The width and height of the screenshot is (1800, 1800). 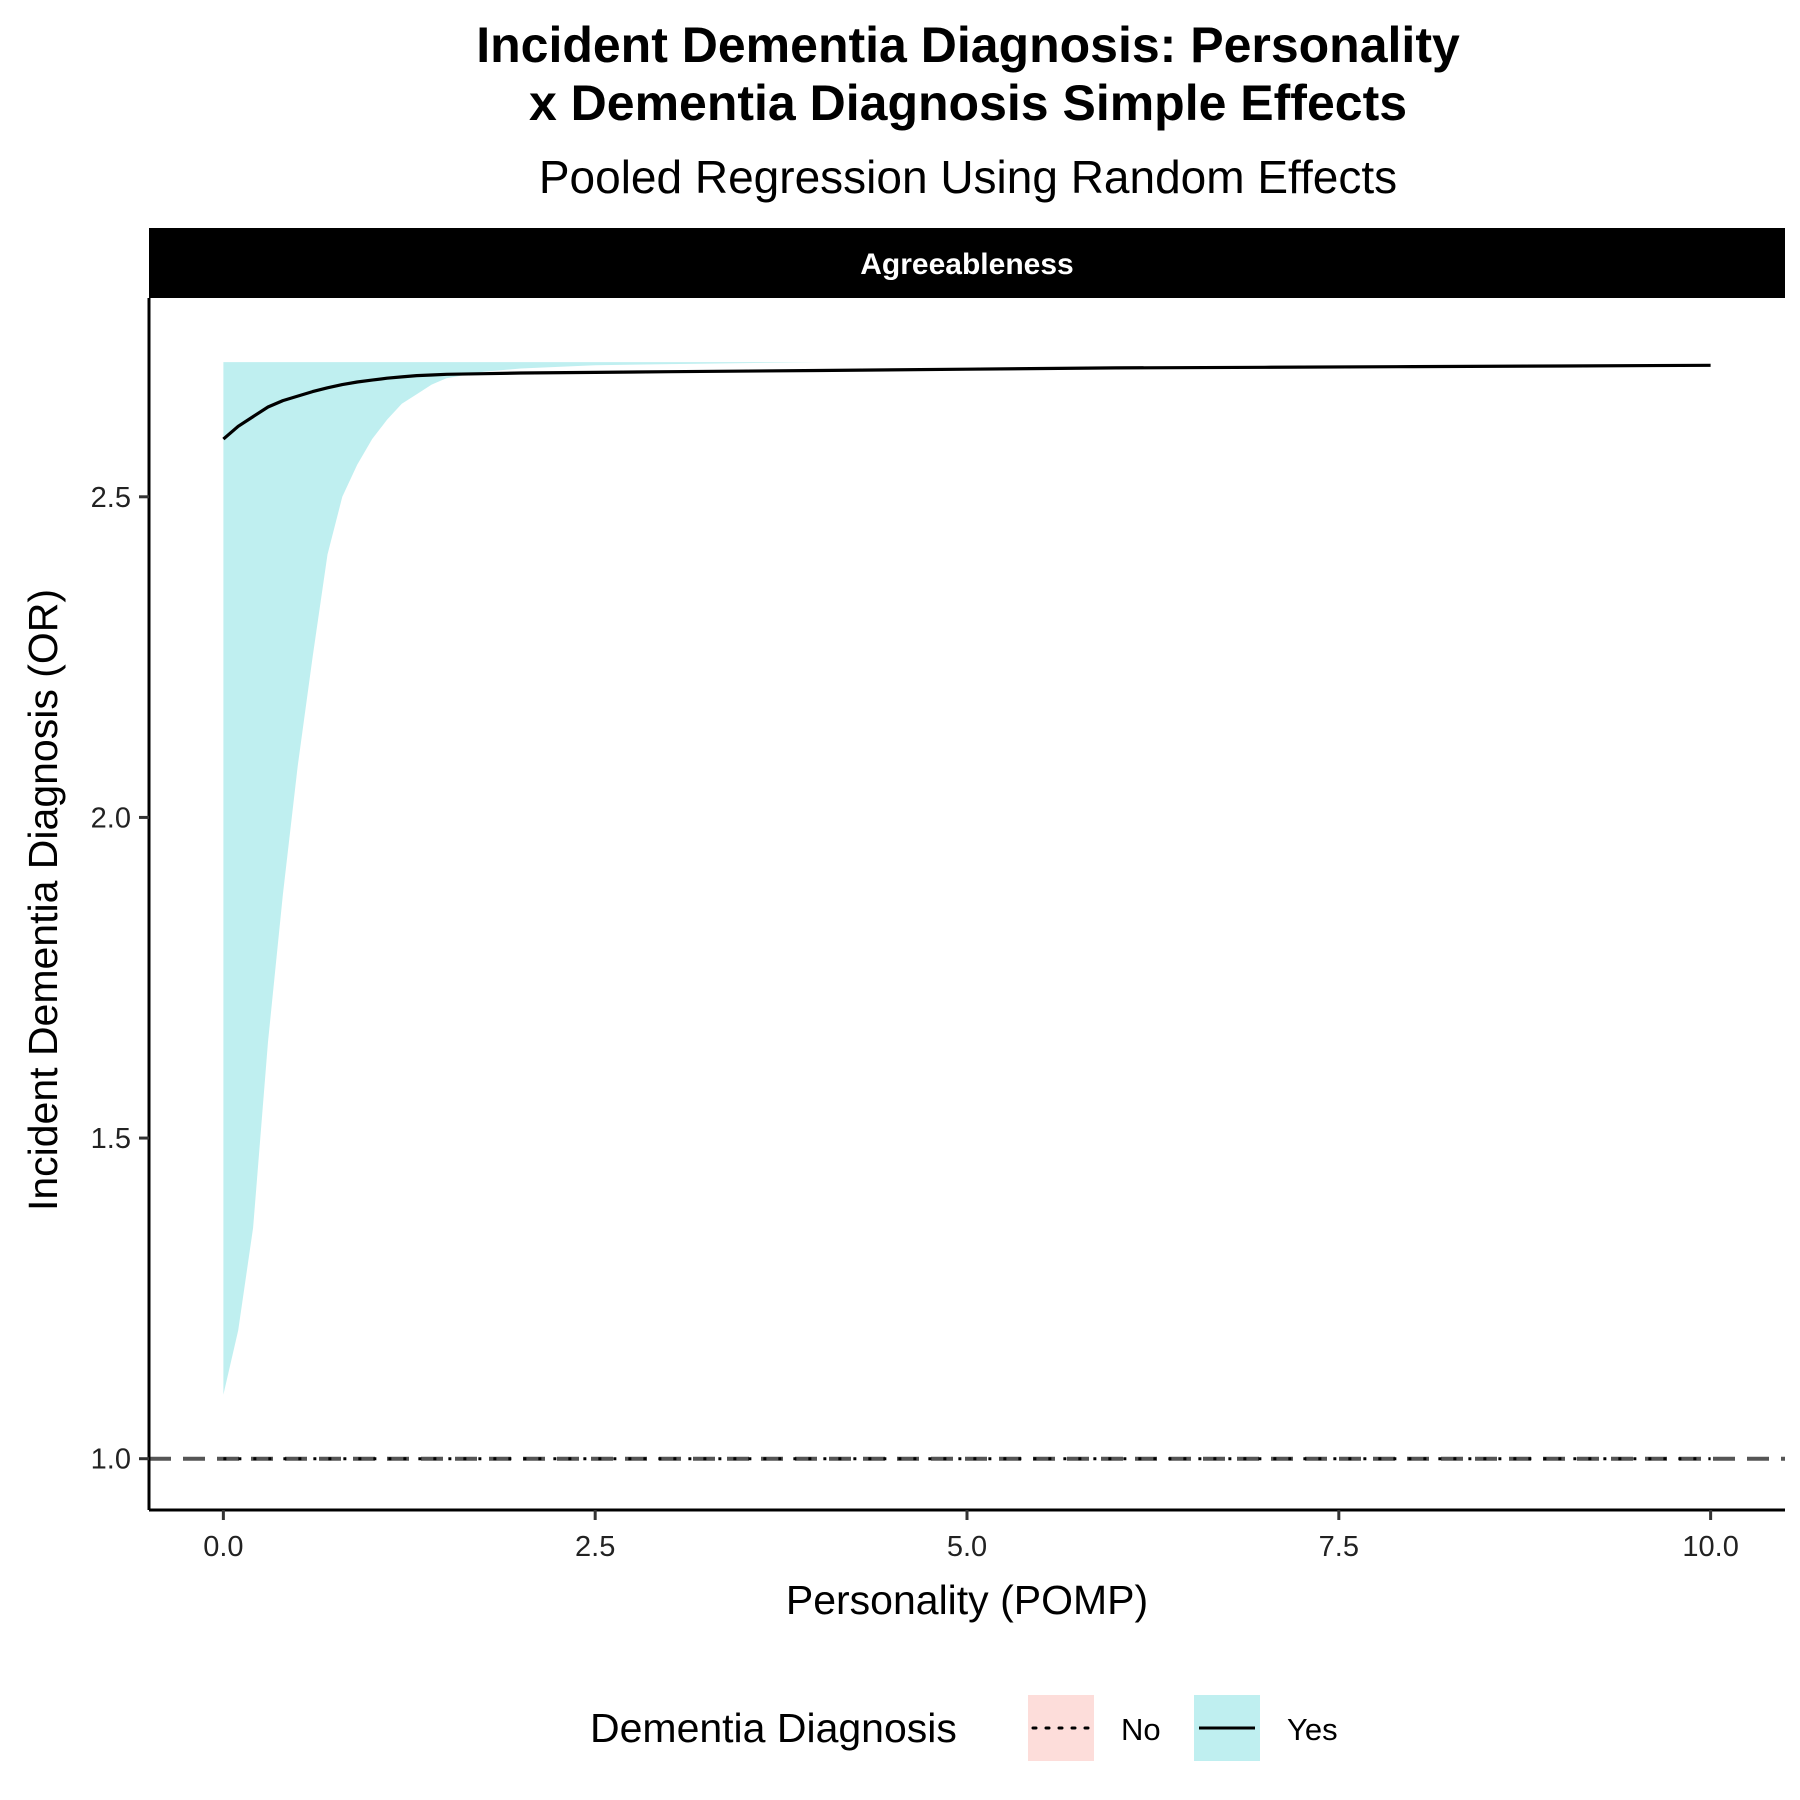 I want to click on y-tick-label: 1.0, so click(x=111, y=1460).